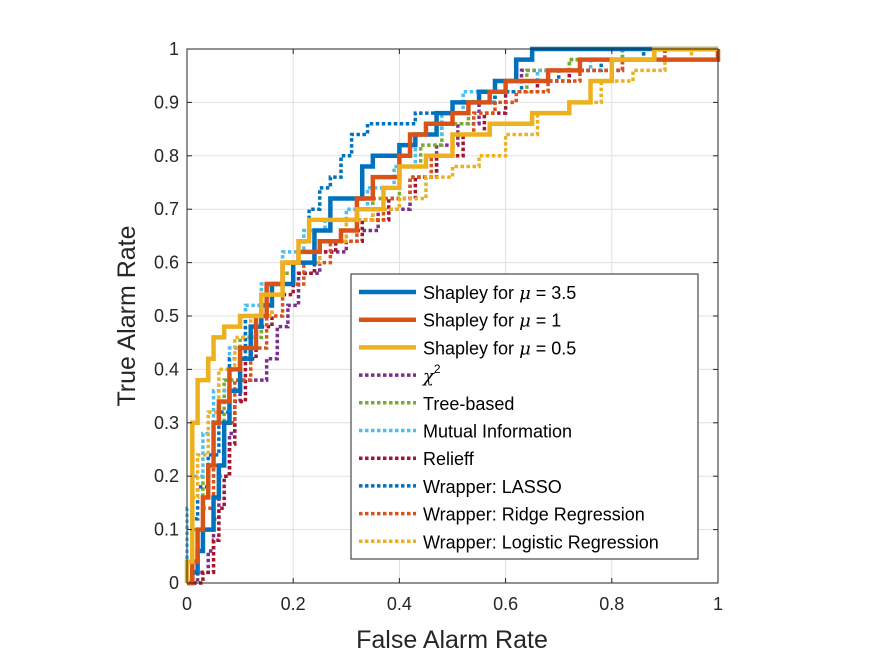 This screenshot has height=656, width=875. Describe the element at coordinates (452, 640) in the screenshot. I see `x-axis-label: False Alarm Rate` at that location.